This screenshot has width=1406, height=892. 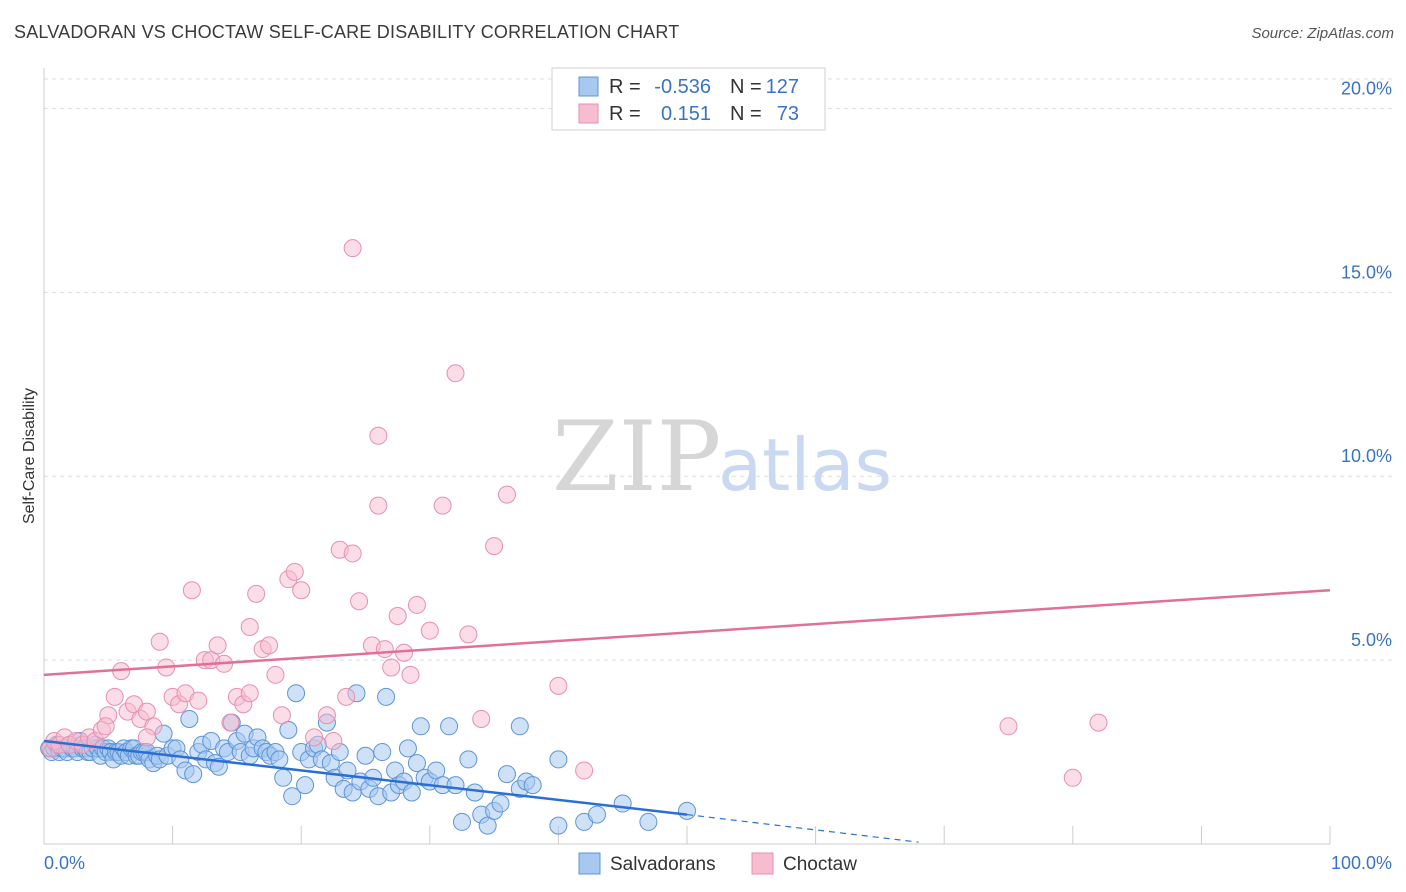 I want to click on correlation-legend: R = -0.536 N = 127 R = 0.151 N = 73, so click(x=688, y=99).